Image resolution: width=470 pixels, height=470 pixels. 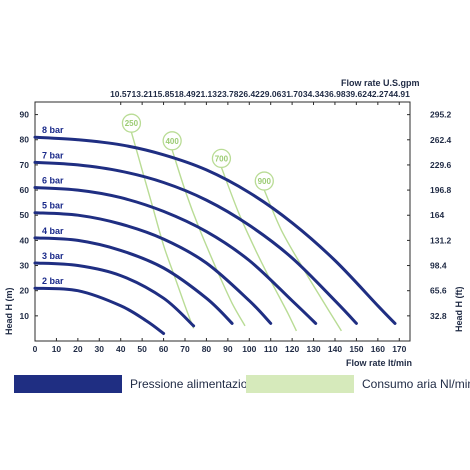 I want to click on legend-pressure-swatch, so click(x=68, y=384).